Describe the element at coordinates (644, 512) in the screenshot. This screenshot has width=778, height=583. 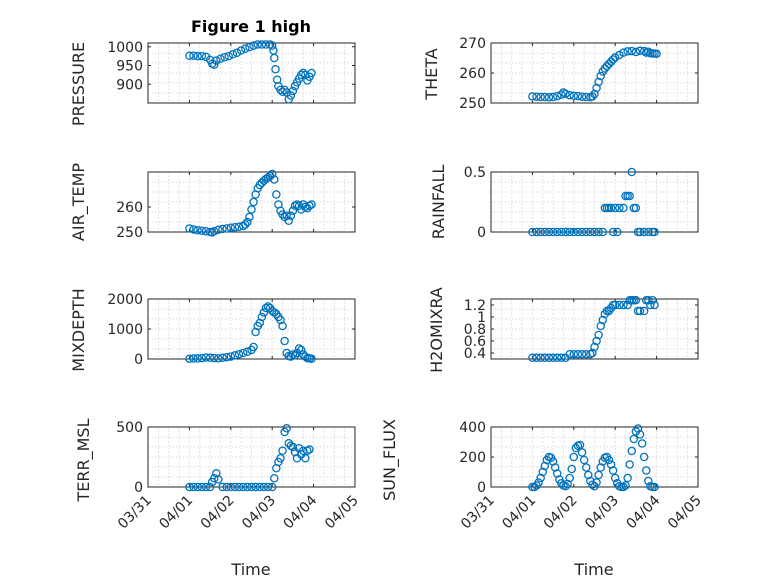
I see `sun-flux-xtick-label: 04/04` at that location.